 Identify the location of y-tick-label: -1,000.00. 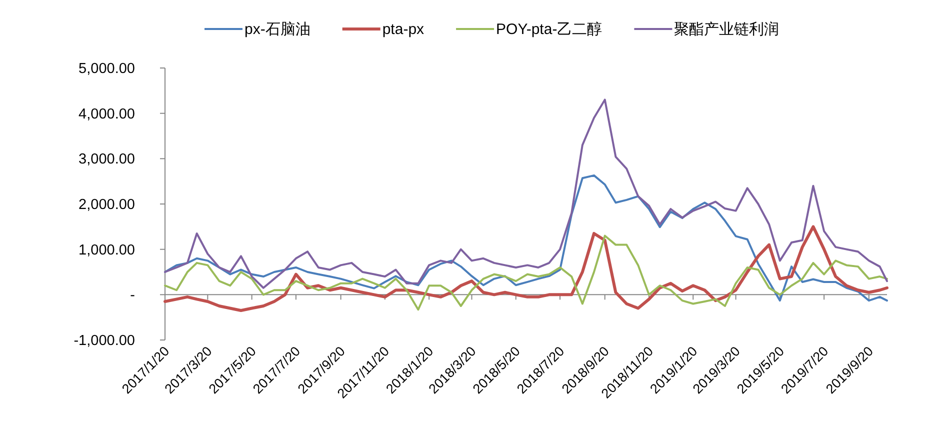
(104, 341).